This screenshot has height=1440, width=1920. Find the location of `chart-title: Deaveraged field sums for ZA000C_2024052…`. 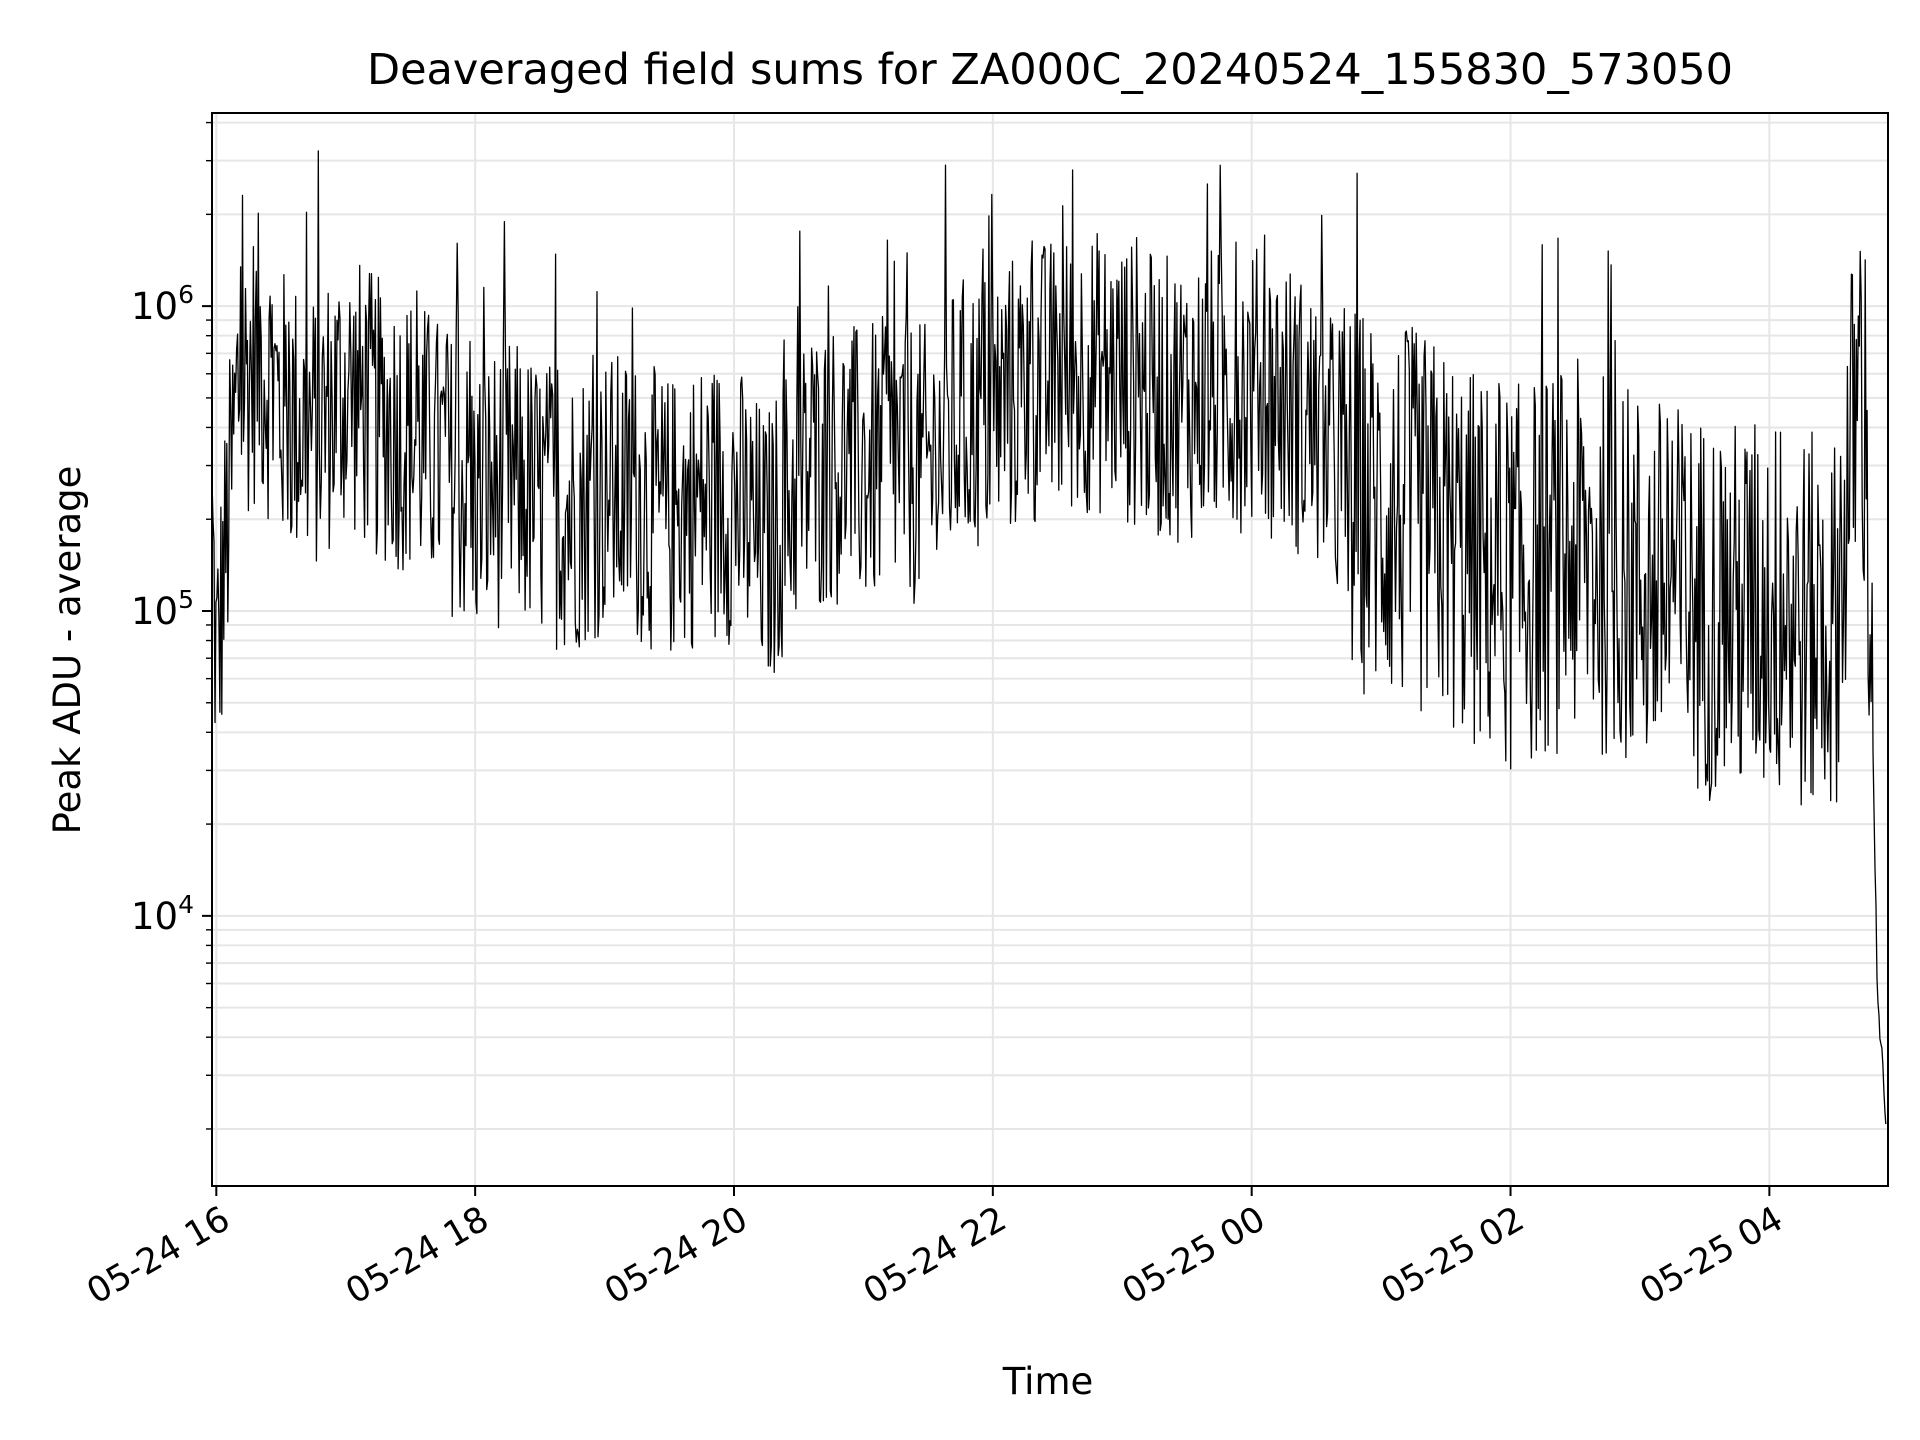

chart-title: Deaveraged field sums for ZA000C_2024052… is located at coordinates (1050, 70).